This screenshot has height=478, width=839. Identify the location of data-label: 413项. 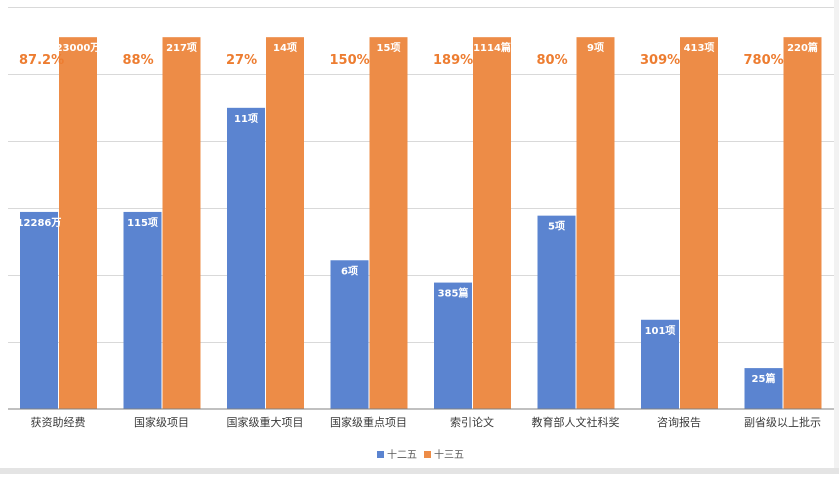
(699, 48).